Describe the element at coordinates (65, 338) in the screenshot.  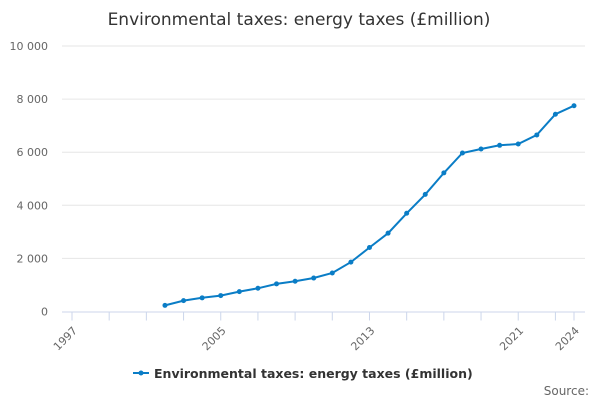
I see `x-tick-label: 1997` at that location.